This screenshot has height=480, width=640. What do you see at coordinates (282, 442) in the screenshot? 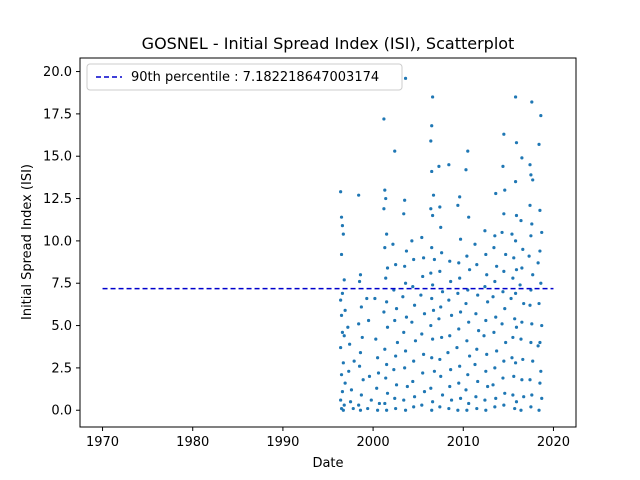
I see `x-tick-label: 1990` at bounding box center [282, 442].